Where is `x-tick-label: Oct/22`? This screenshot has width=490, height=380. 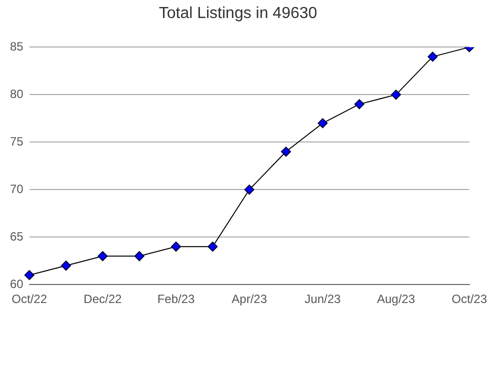 x-tick-label: Oct/22 is located at coordinates (30, 299).